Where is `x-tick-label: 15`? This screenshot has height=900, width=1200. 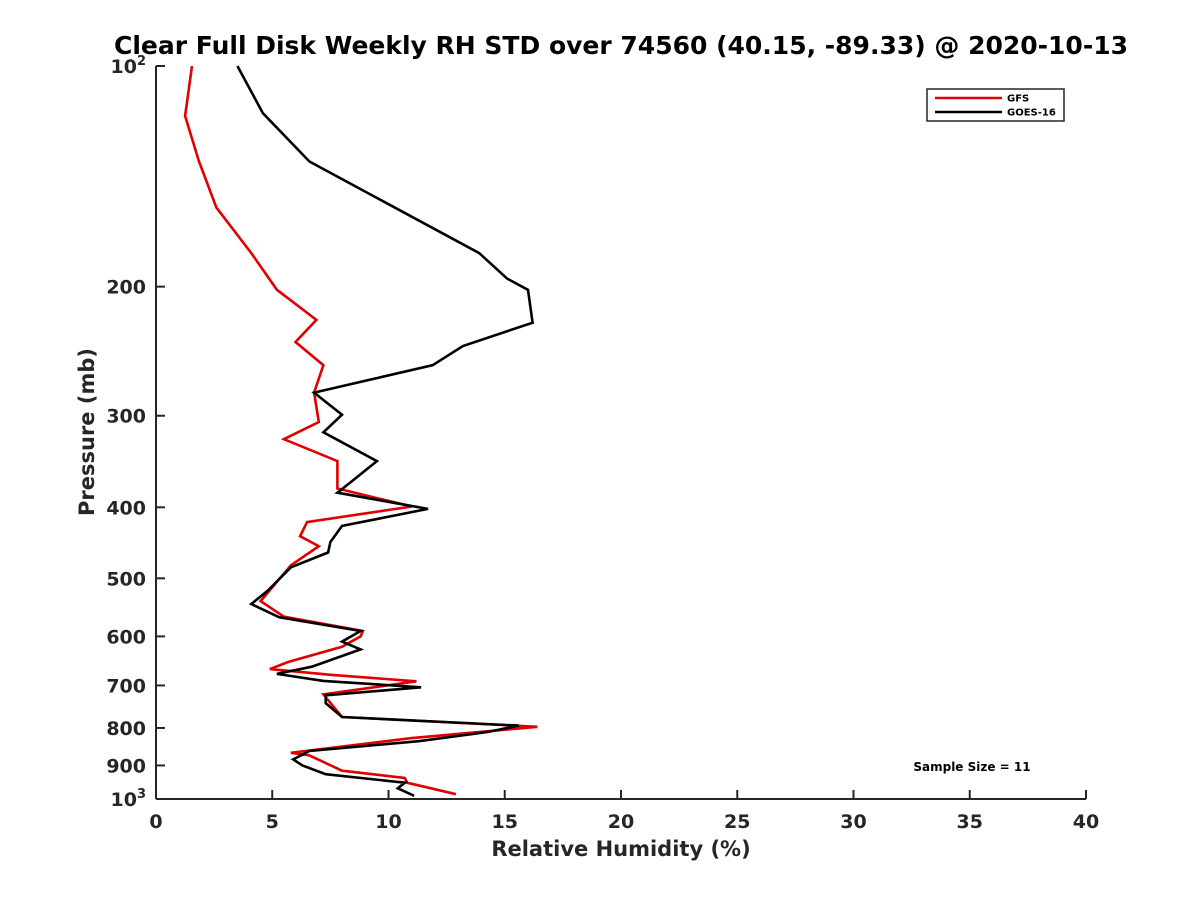 x-tick-label: 15 is located at coordinates (505, 822).